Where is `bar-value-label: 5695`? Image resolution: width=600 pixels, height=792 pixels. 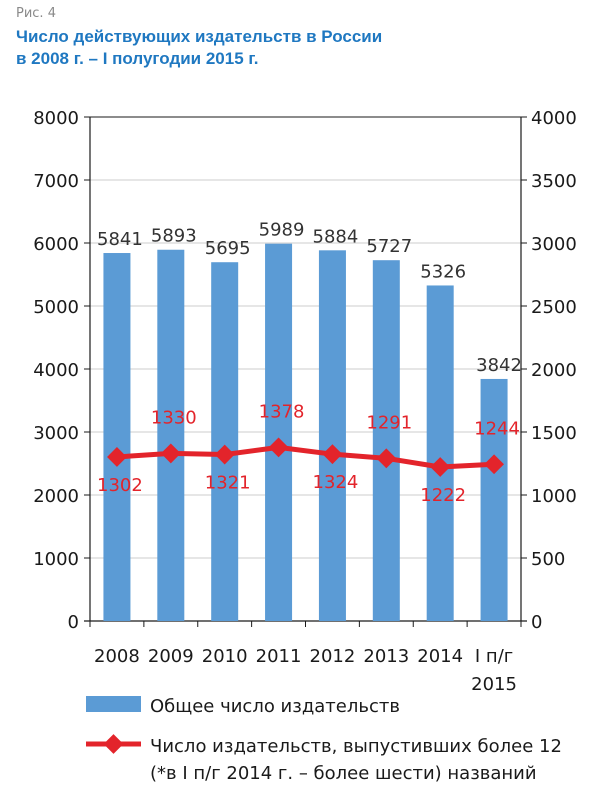
bar-value-label: 5695 is located at coordinates (228, 248).